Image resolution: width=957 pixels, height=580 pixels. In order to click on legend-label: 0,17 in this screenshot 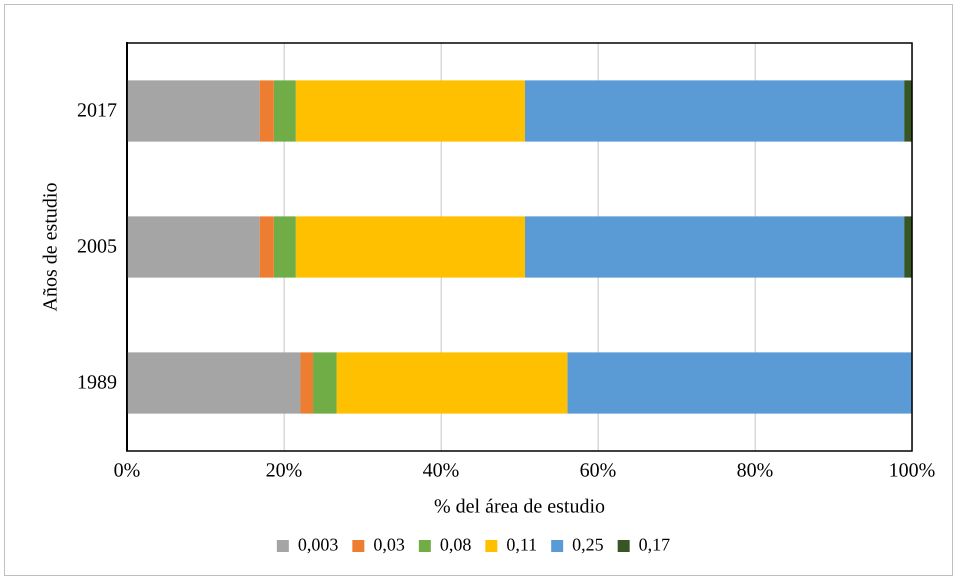, I will do `click(654, 544)`.